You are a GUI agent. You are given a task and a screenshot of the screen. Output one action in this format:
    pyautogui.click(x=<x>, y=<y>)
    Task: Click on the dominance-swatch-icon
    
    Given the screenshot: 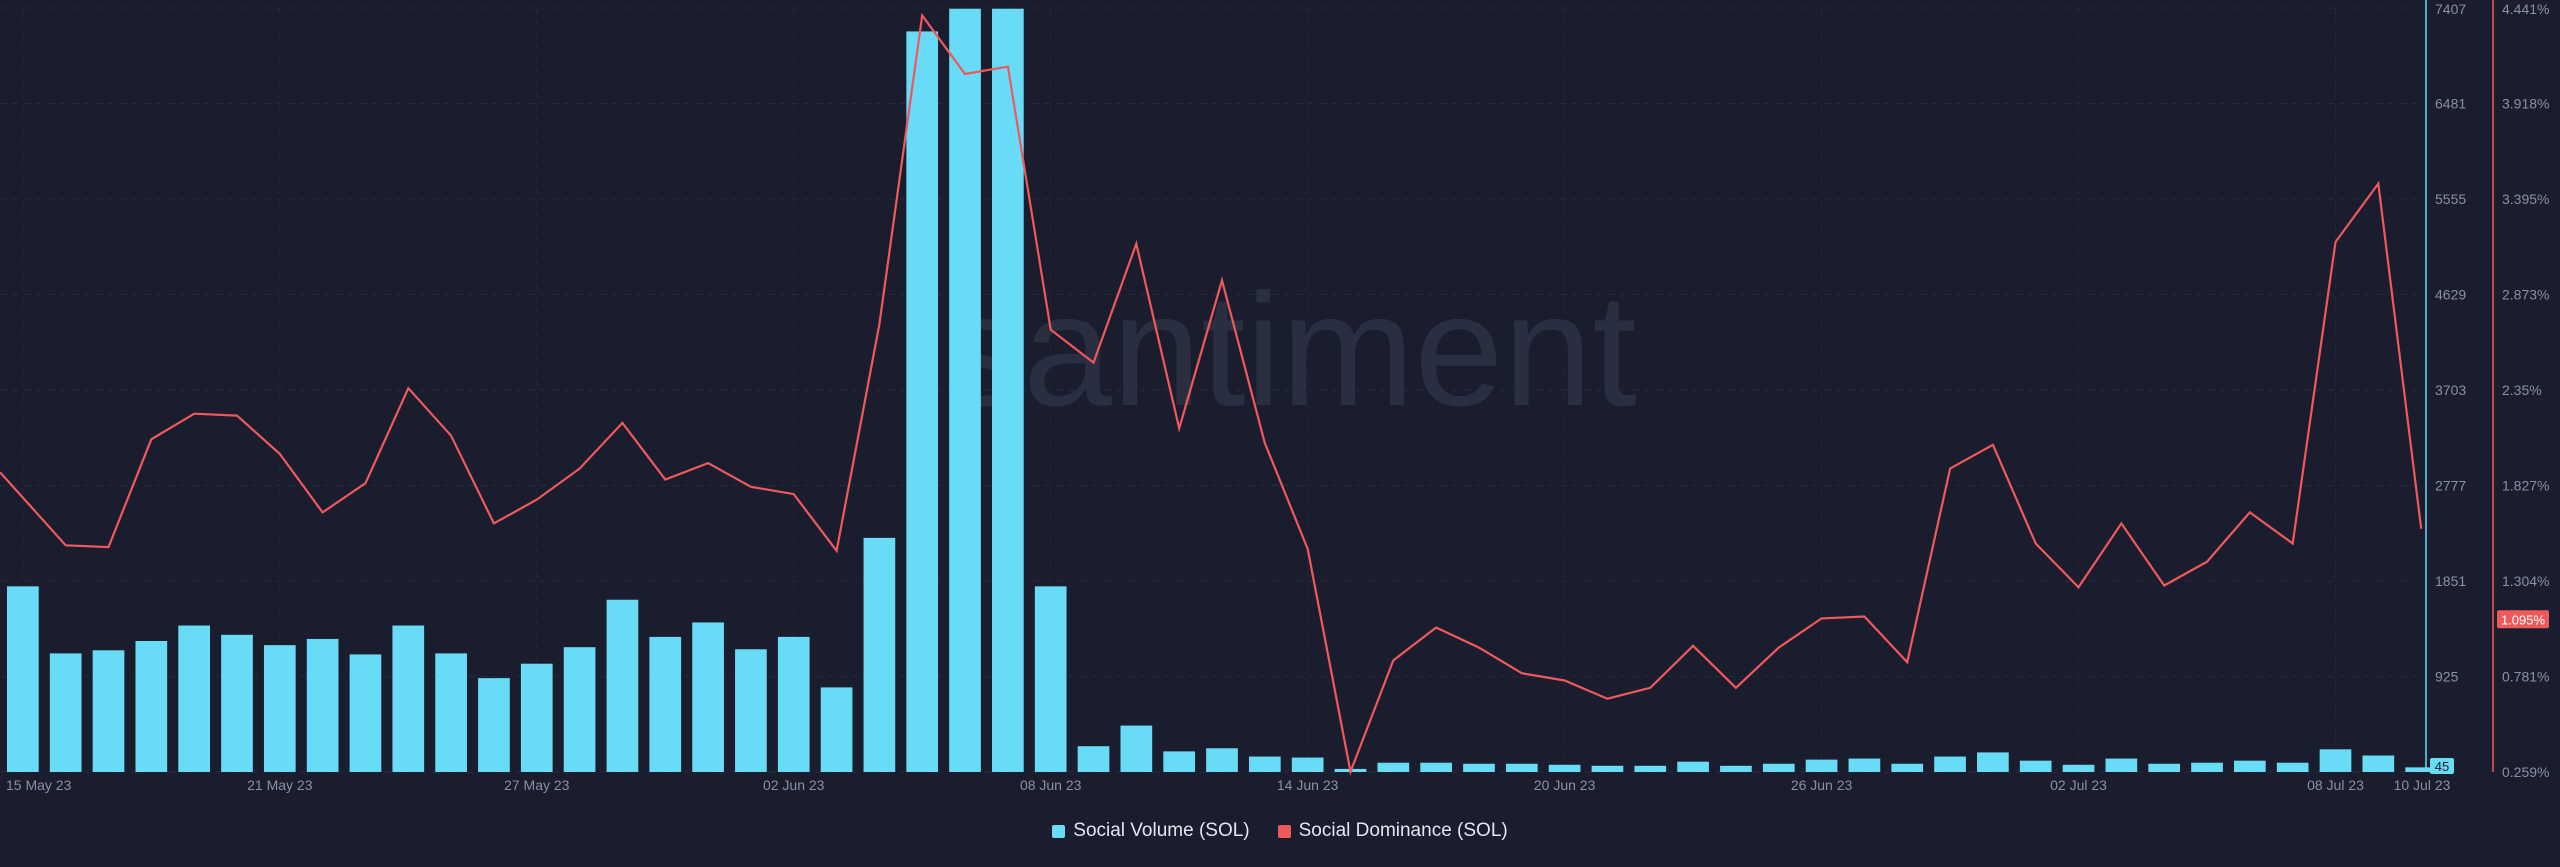 What is the action you would take?
    pyautogui.click(x=1284, y=831)
    